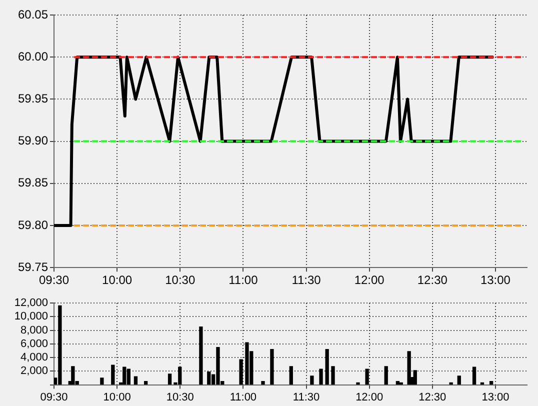 This screenshot has width=538, height=406. Describe the element at coordinates (33, 14) in the screenshot. I see `y-tick-label: 60.05` at that location.